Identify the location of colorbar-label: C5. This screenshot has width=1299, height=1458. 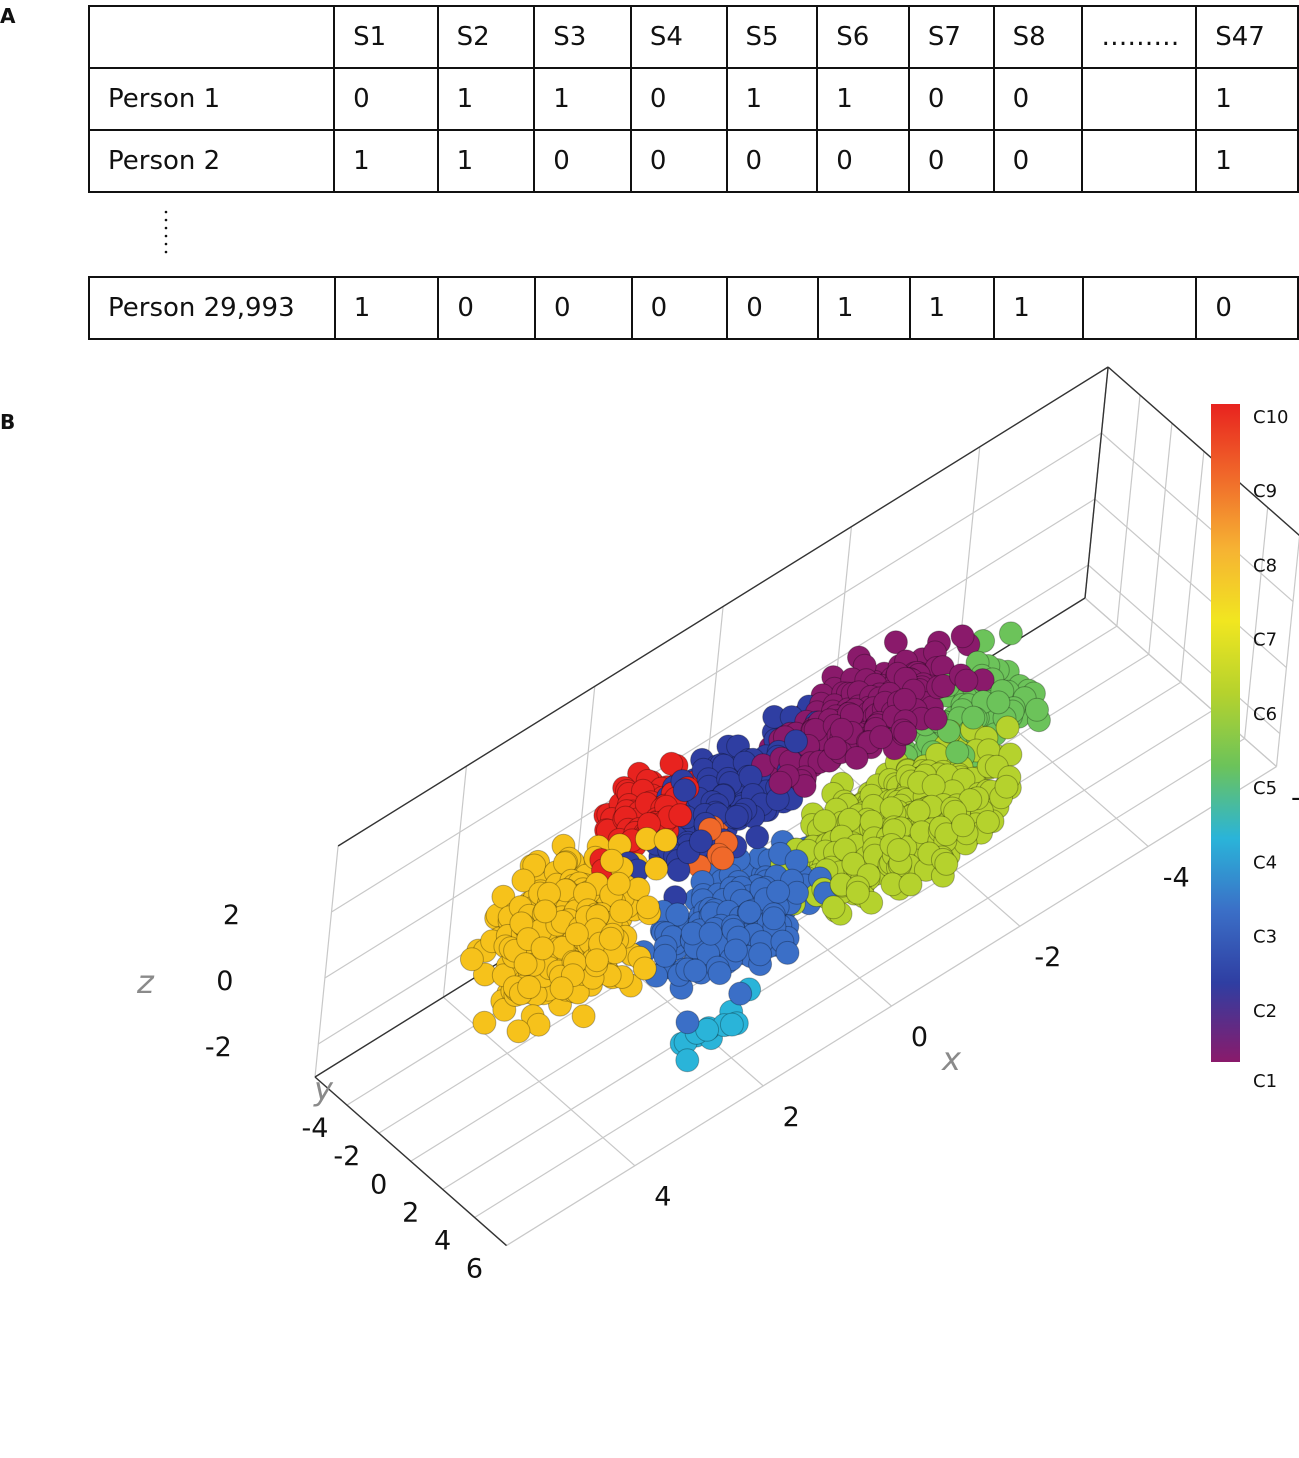
(1265, 788).